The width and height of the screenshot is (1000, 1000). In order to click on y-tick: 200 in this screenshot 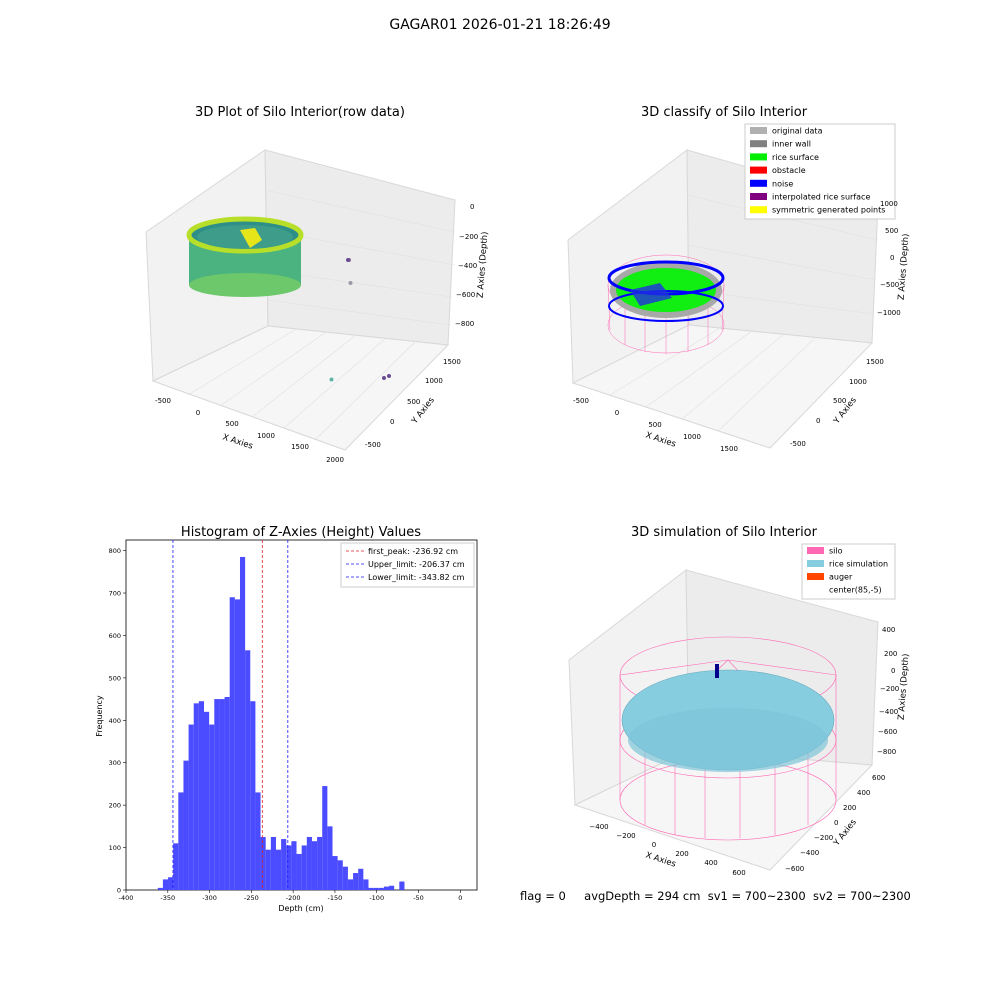, I will do `click(849, 808)`.